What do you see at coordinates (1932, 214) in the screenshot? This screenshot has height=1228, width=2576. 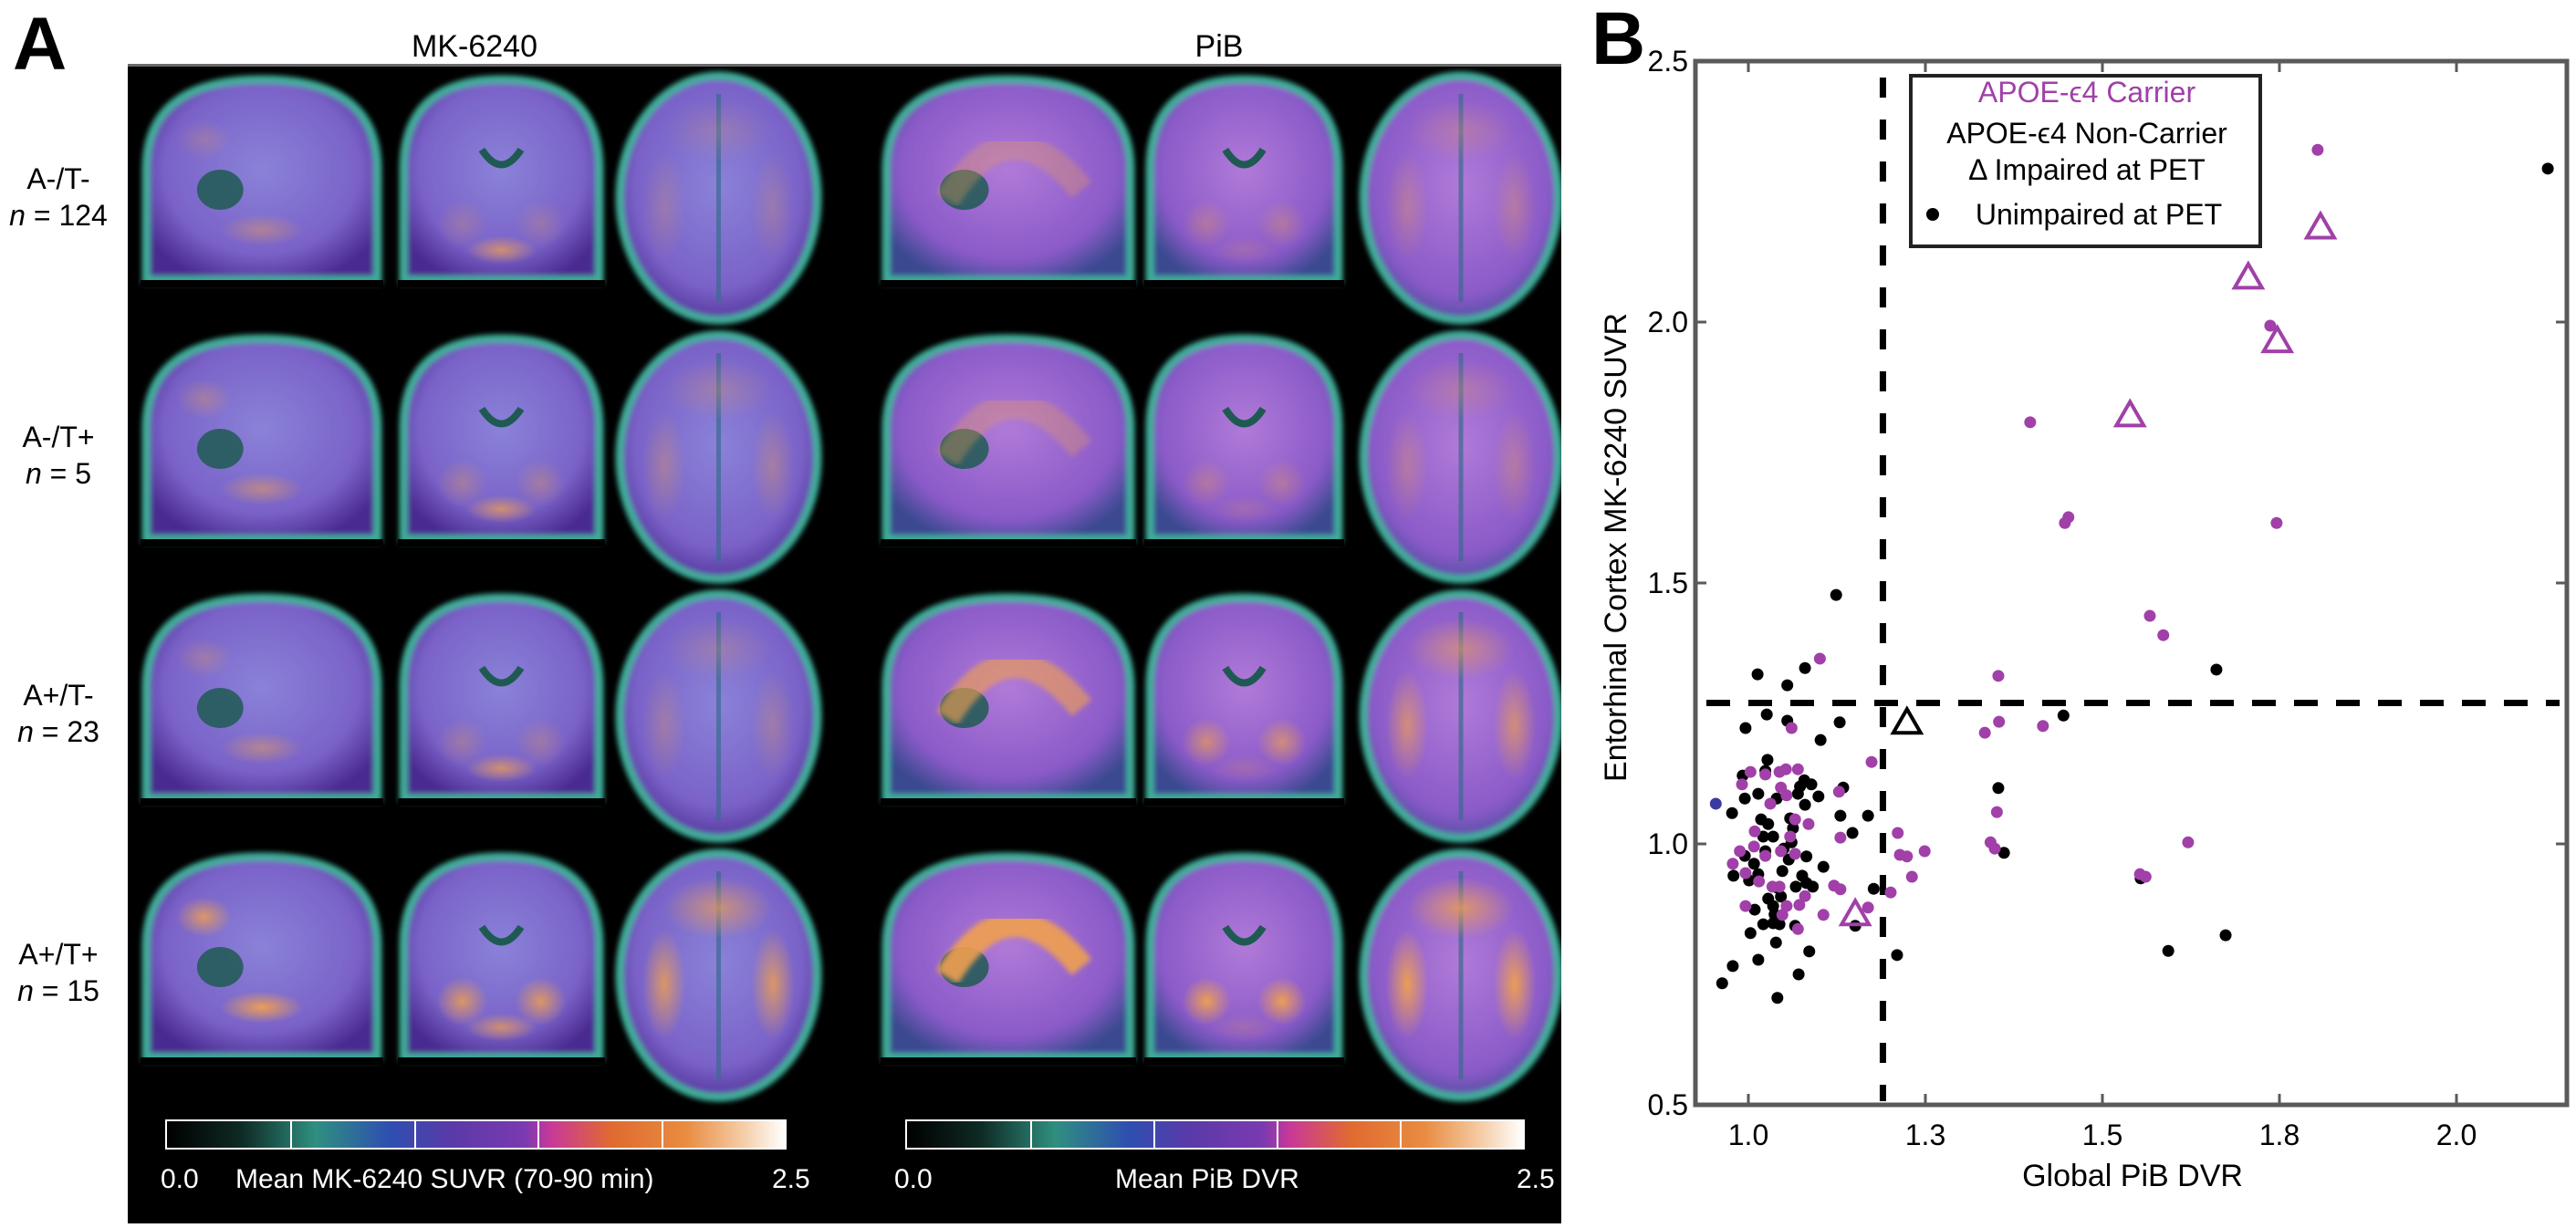 I see `legend-dot-icon` at bounding box center [1932, 214].